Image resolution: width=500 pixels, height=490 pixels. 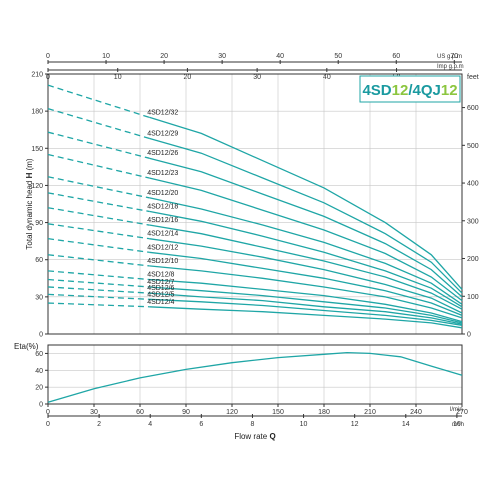 I want to click on lmin-tick-label: 90, so click(x=186, y=412).